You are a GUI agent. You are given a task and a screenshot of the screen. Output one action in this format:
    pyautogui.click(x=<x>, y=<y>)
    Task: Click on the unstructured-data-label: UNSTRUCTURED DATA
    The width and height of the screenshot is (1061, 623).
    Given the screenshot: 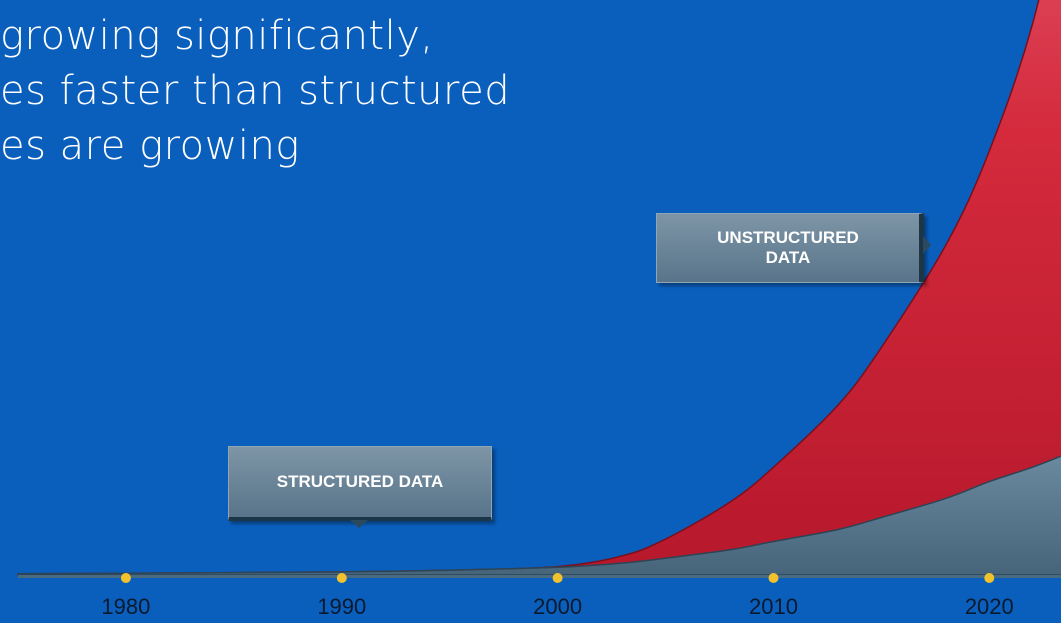 What is the action you would take?
    pyautogui.click(x=788, y=247)
    